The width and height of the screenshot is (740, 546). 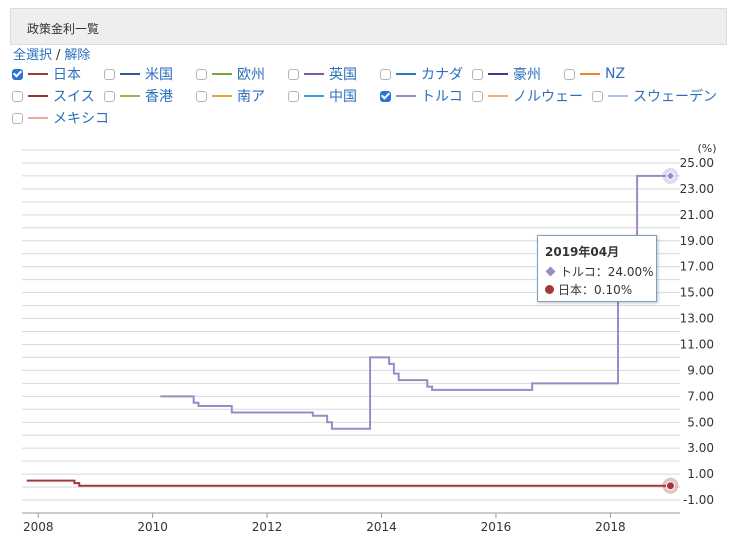 What do you see at coordinates (381, 527) in the screenshot?
I see `x-tick-label: 2014` at bounding box center [381, 527].